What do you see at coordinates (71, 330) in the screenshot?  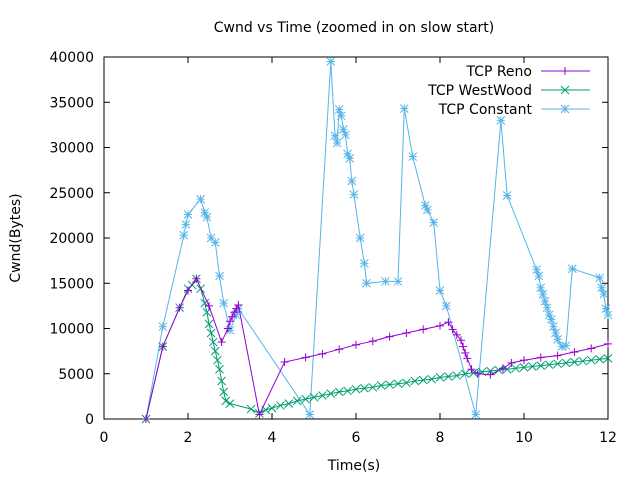 I see `y-tick-label: 10000` at bounding box center [71, 330].